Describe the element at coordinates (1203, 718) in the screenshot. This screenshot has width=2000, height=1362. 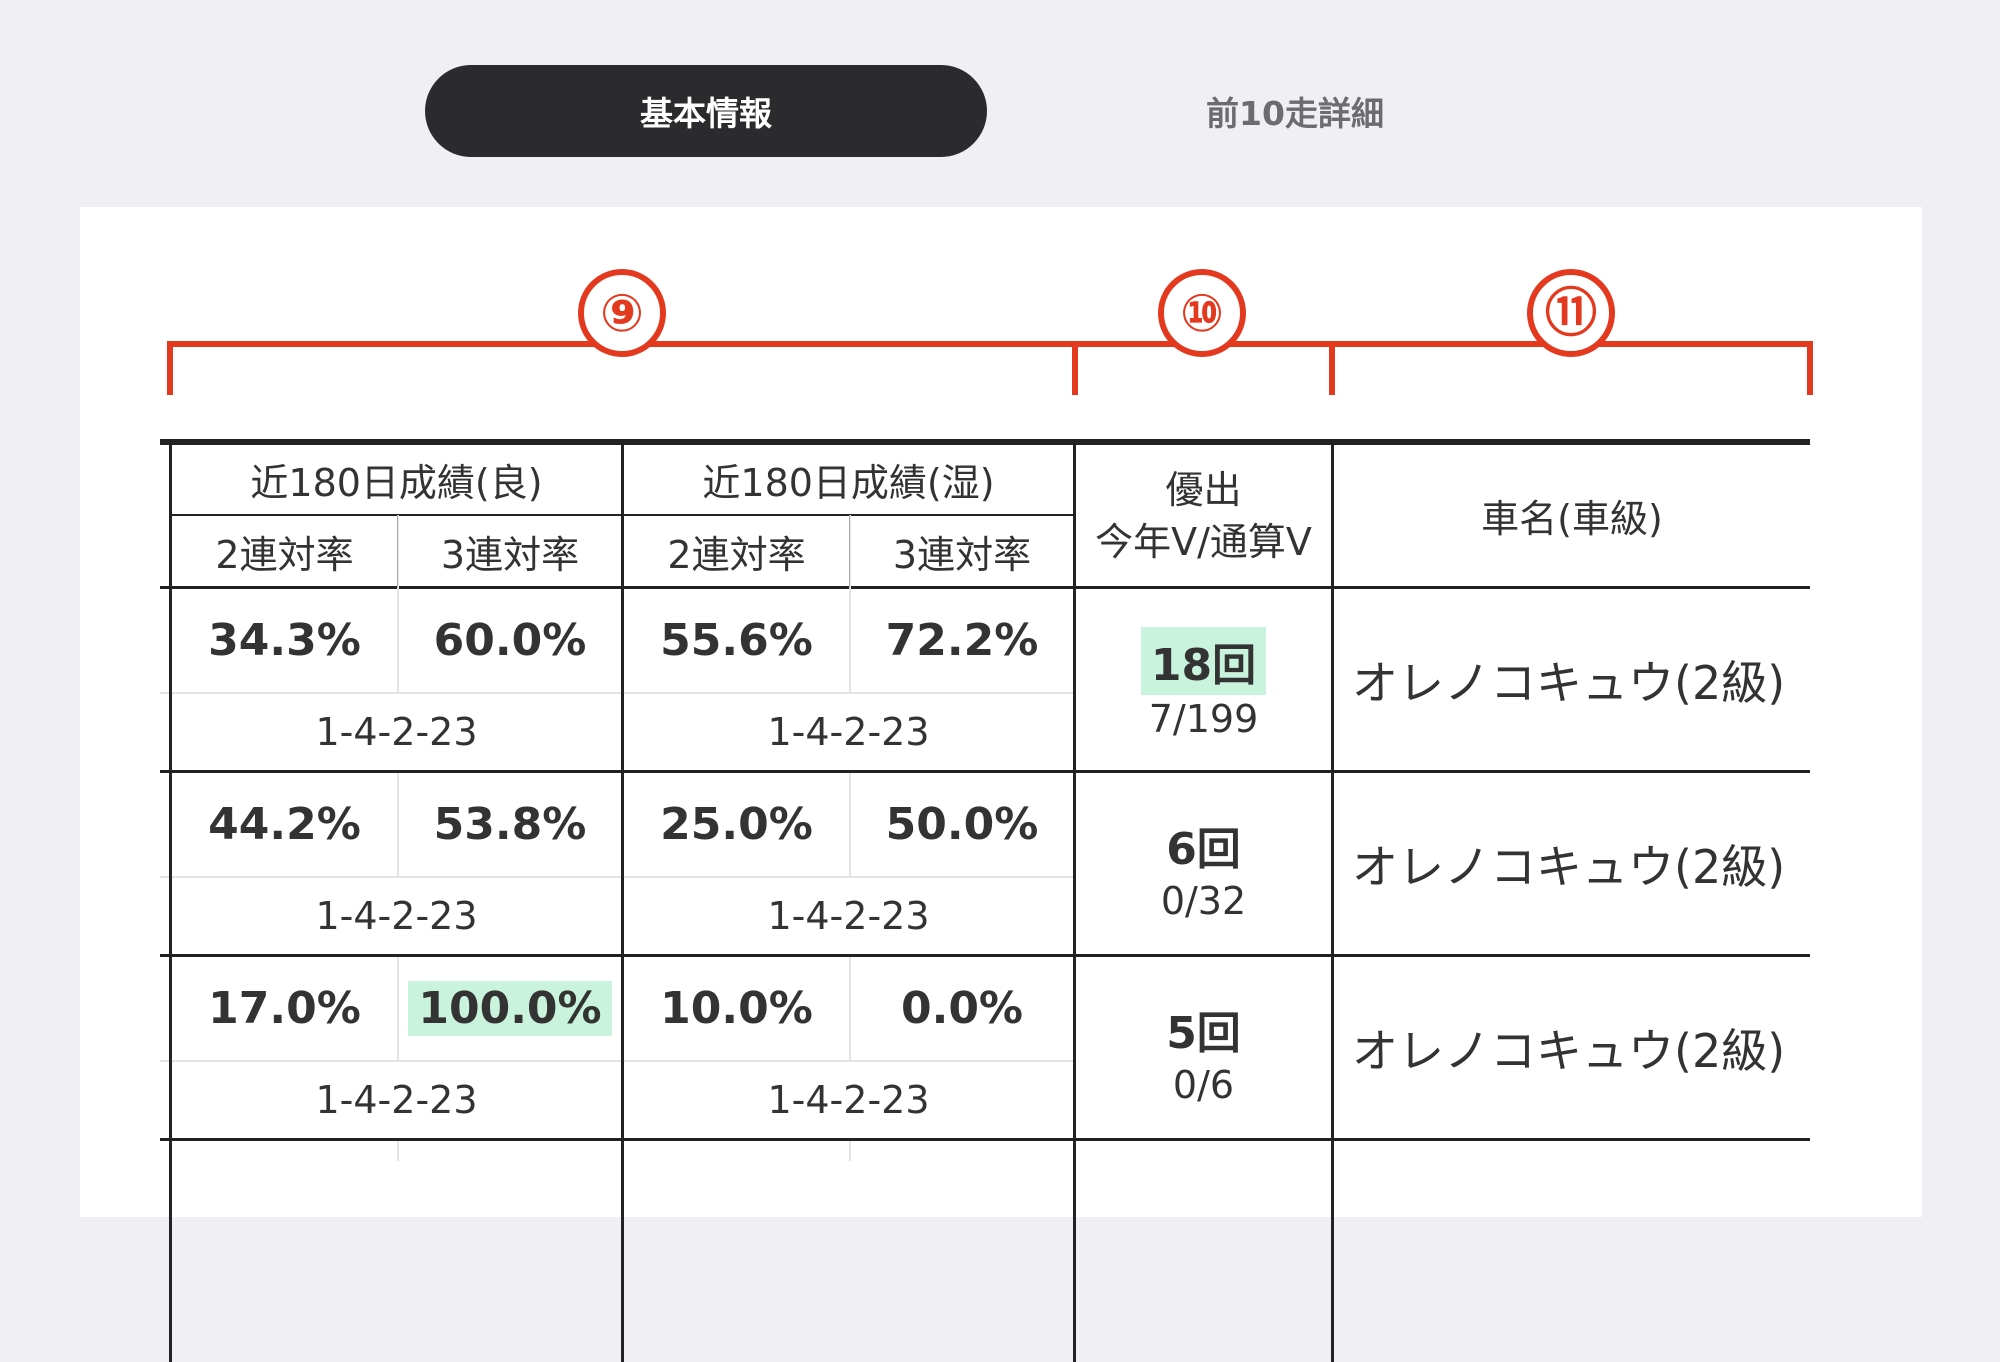
I see `row1-v-ratio: 7/199` at that location.